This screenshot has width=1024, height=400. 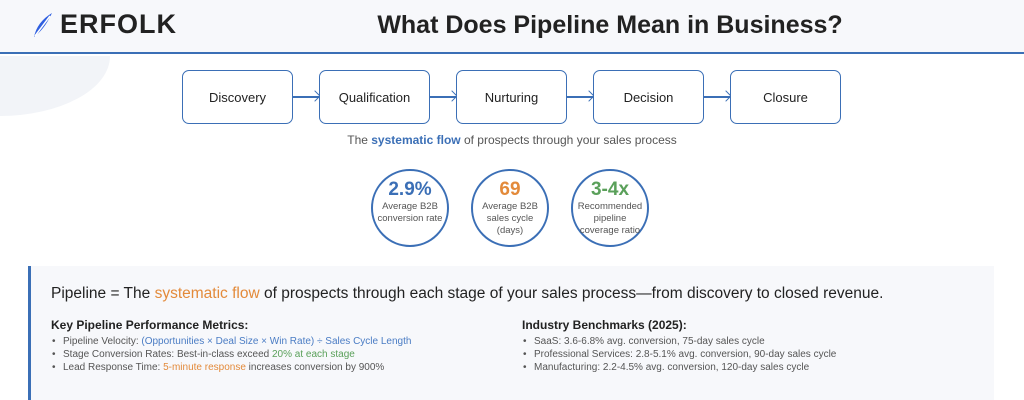 What do you see at coordinates (610, 218) in the screenshot?
I see `stat-label: Recommended pipeline coverage ratio` at bounding box center [610, 218].